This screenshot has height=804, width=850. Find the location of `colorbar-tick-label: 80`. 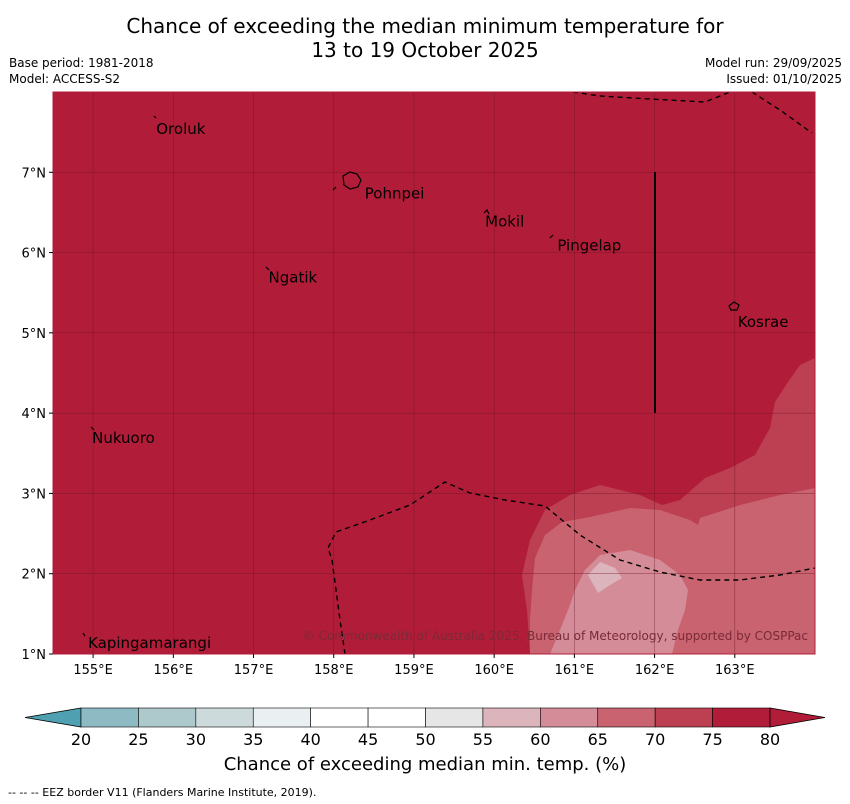

colorbar-tick-label: 80 is located at coordinates (770, 739).